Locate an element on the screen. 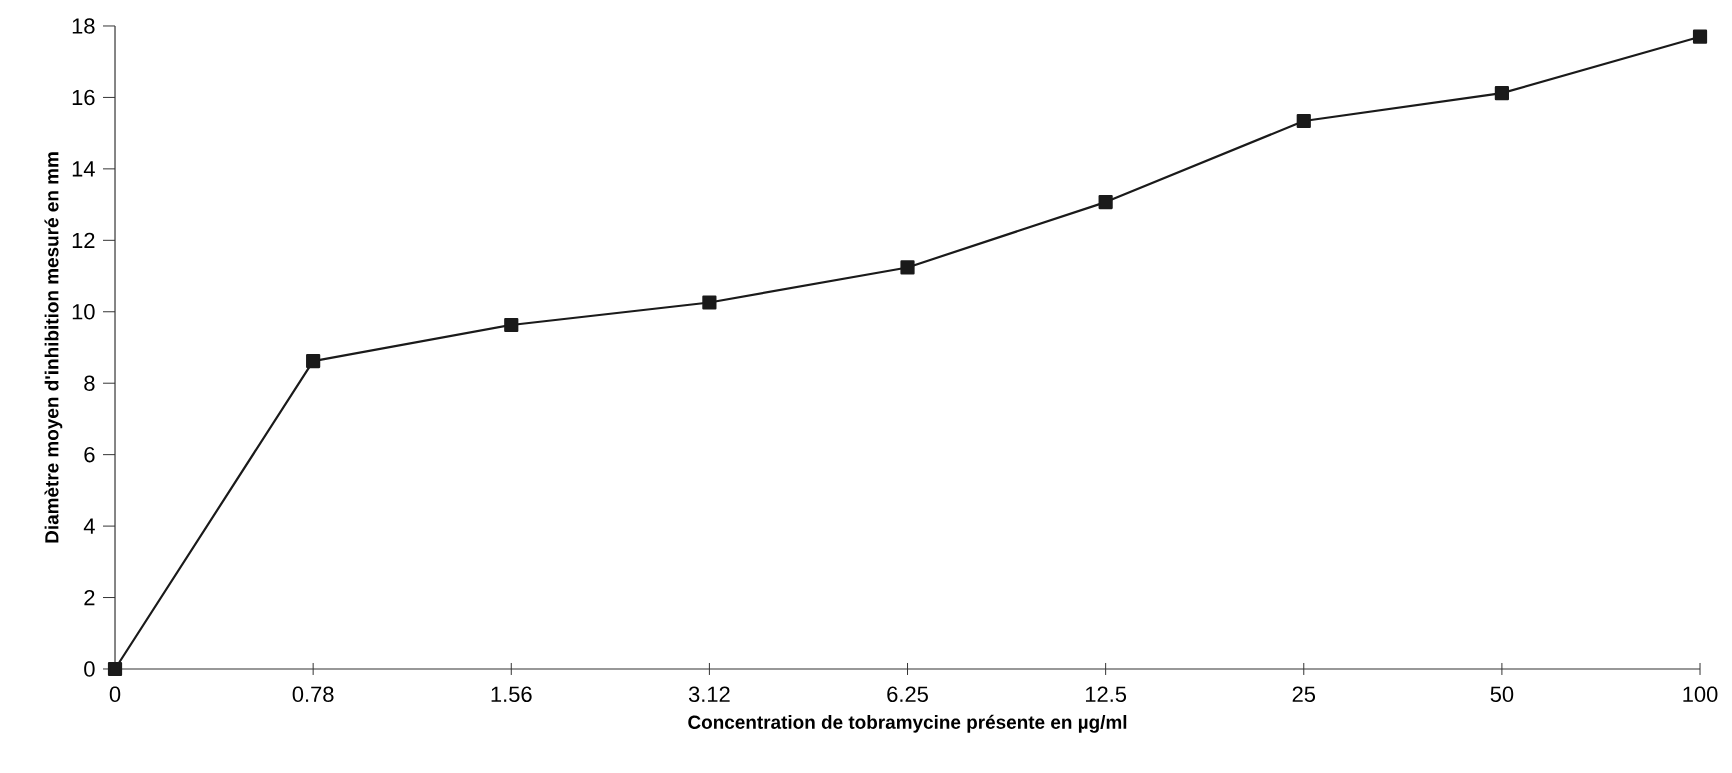 This screenshot has width=1732, height=773. y-tick-label: 8 is located at coordinates (89, 383).